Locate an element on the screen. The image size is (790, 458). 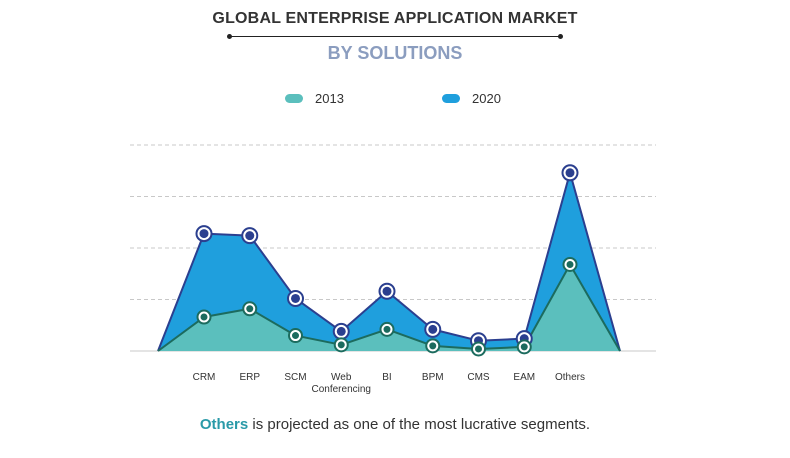
legend-item-2020: 2020 is located at coordinates (471, 98).